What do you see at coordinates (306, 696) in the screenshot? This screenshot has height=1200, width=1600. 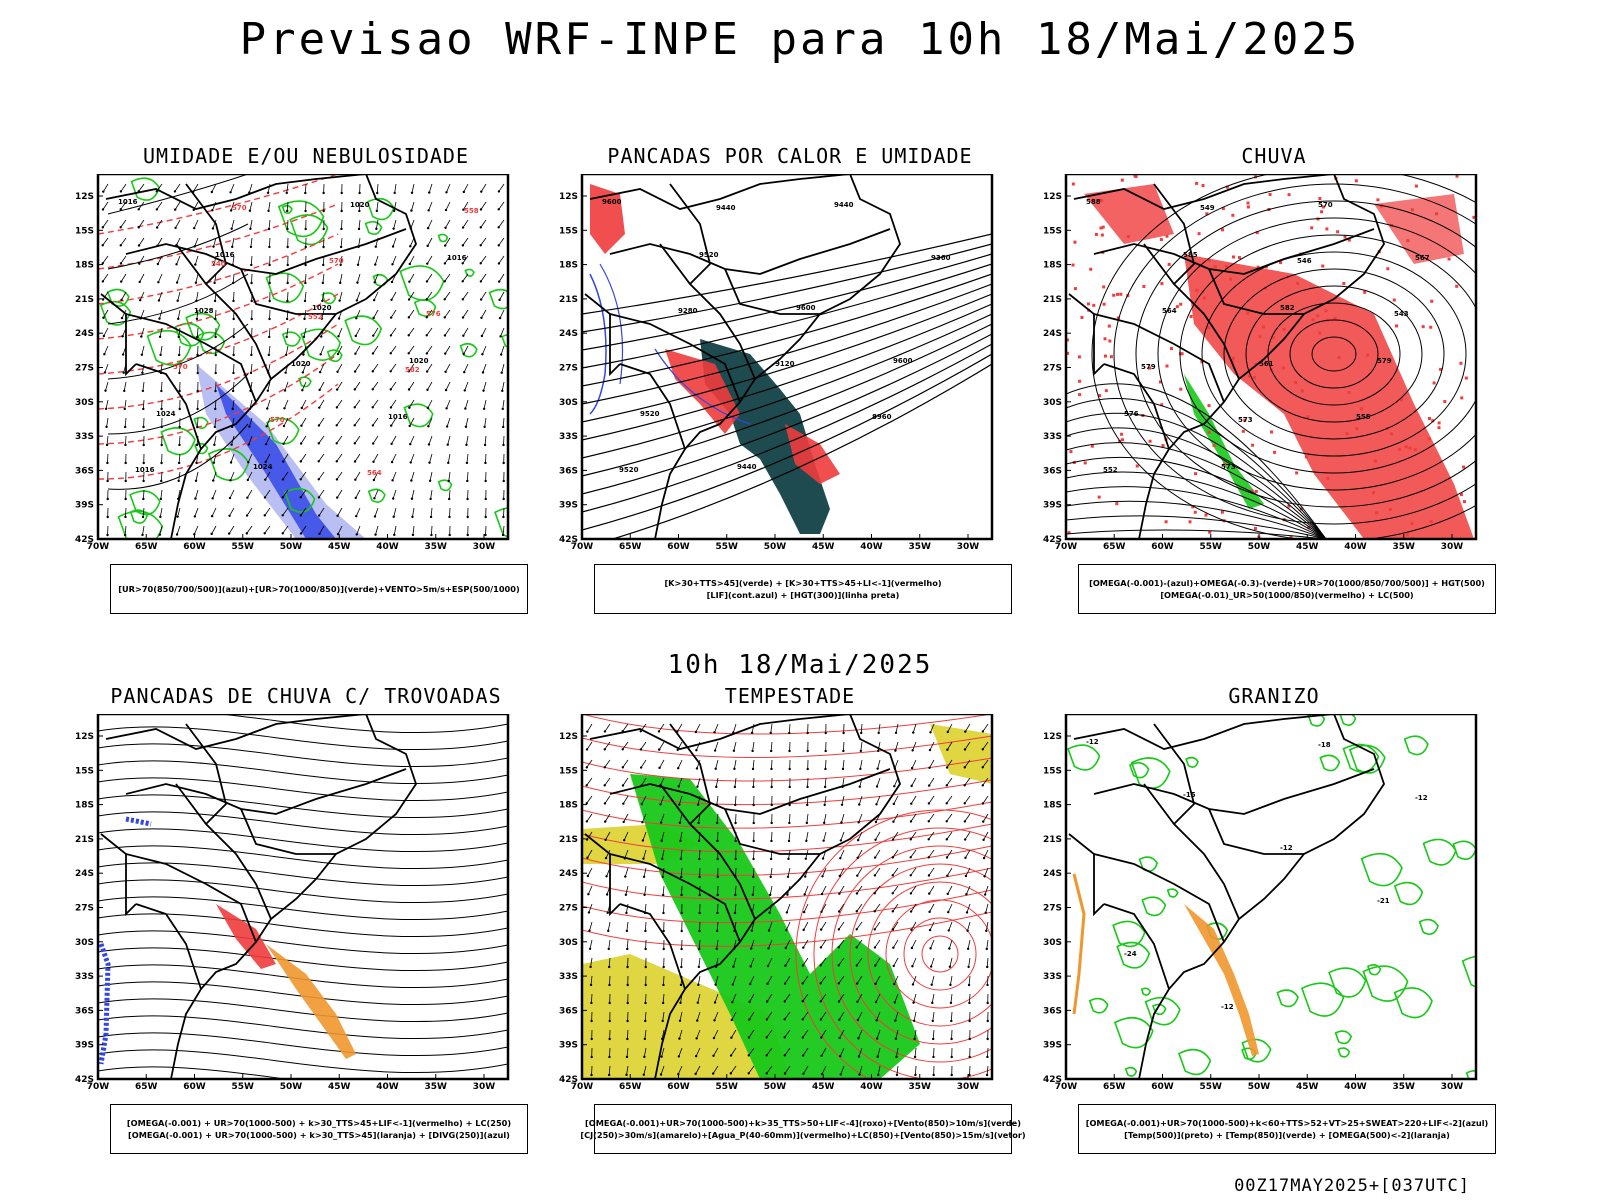 I see `panel-title: PANCADAS DE CHUVA C/ TROVOADAS` at bounding box center [306, 696].